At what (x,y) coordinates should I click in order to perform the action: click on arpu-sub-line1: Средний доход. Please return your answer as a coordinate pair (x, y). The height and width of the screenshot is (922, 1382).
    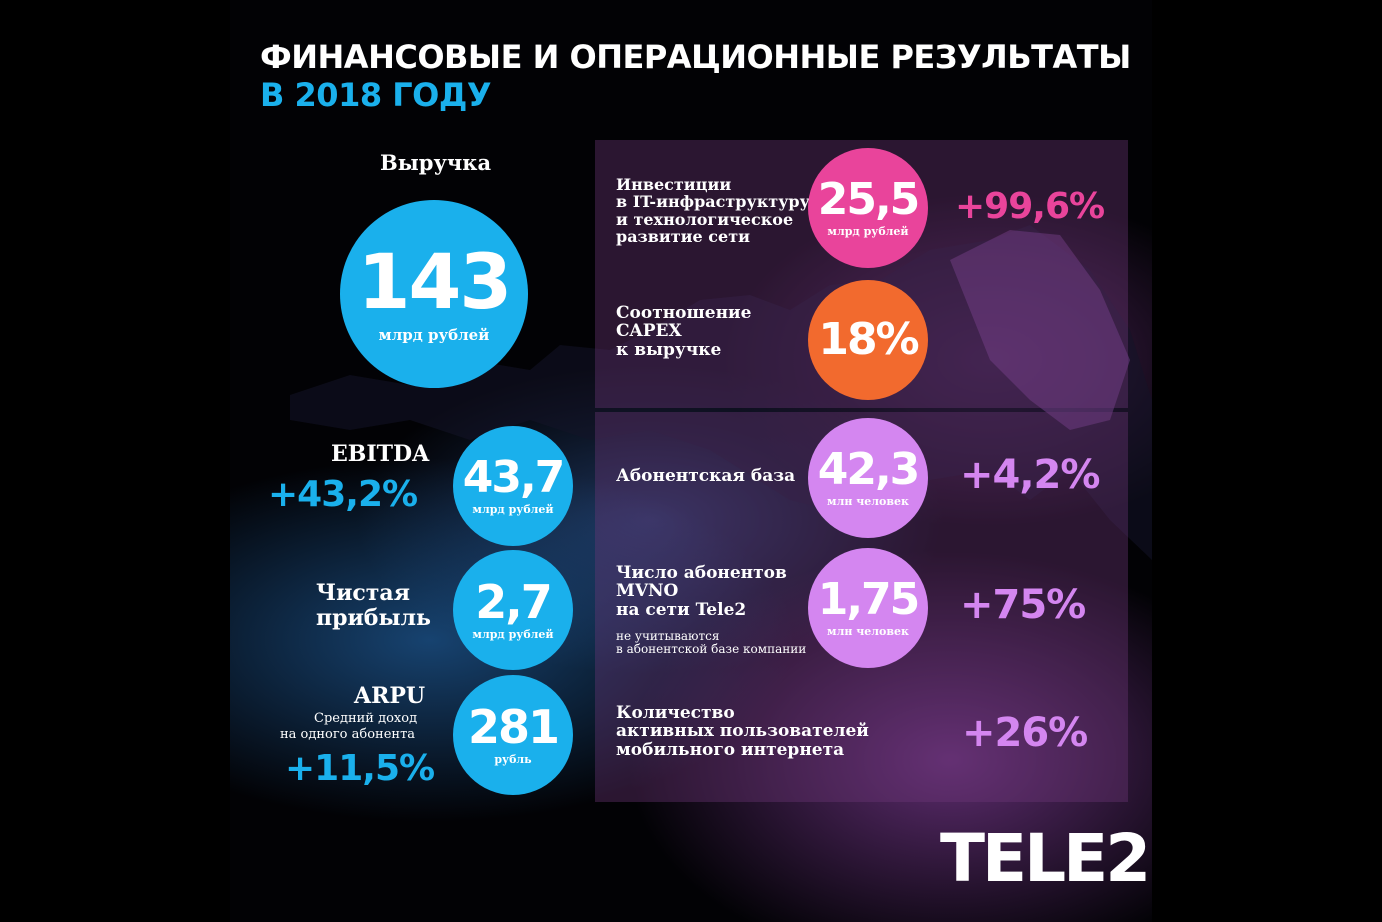
    Looking at the image, I should click on (366, 718).